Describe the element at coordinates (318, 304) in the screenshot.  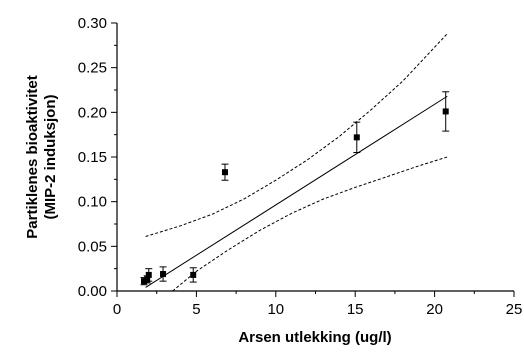
I see `x-axis-ticks: 0 5 10 15 20 25` at that location.